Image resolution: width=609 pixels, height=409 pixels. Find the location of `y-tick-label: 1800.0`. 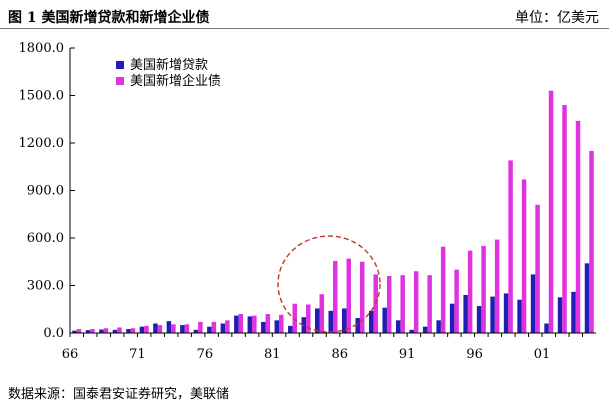

y-tick-label: 1800.0 is located at coordinates (42, 48).